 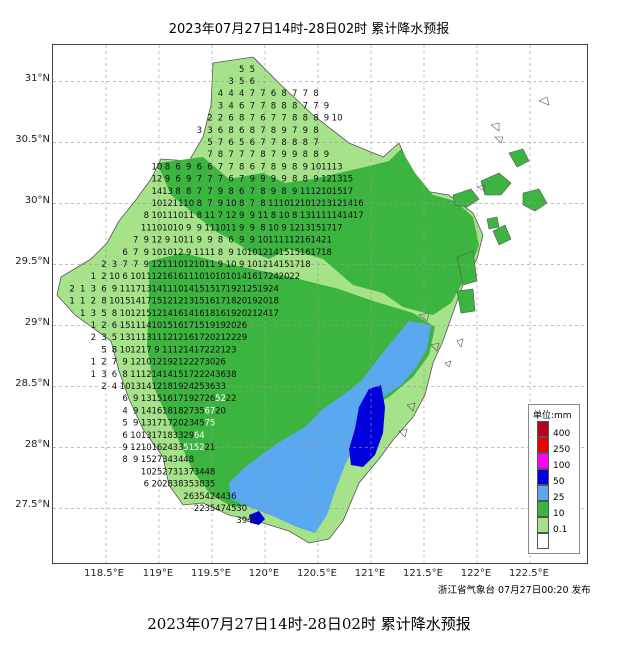 What do you see at coordinates (220, 326) in the screenshot?
I see `station-value: 19` at bounding box center [220, 326].